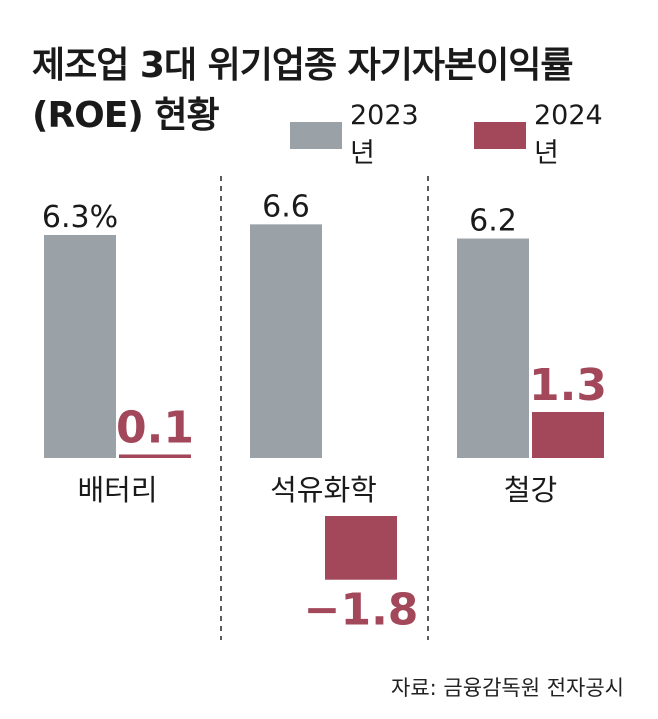  I want to click on chart-title-line2: (ROE) 현황, so click(126, 115).